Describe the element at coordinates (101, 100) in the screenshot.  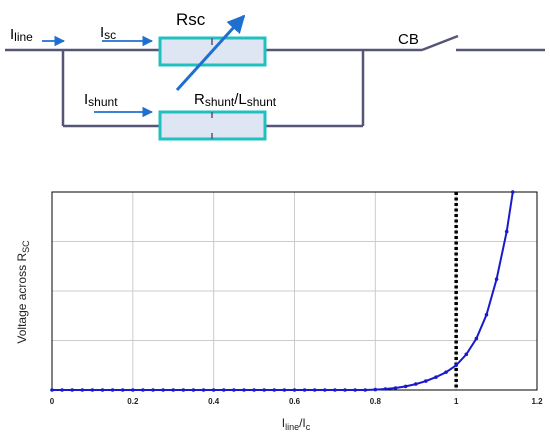
I see `shunt-current-label: Ishunt` at that location.